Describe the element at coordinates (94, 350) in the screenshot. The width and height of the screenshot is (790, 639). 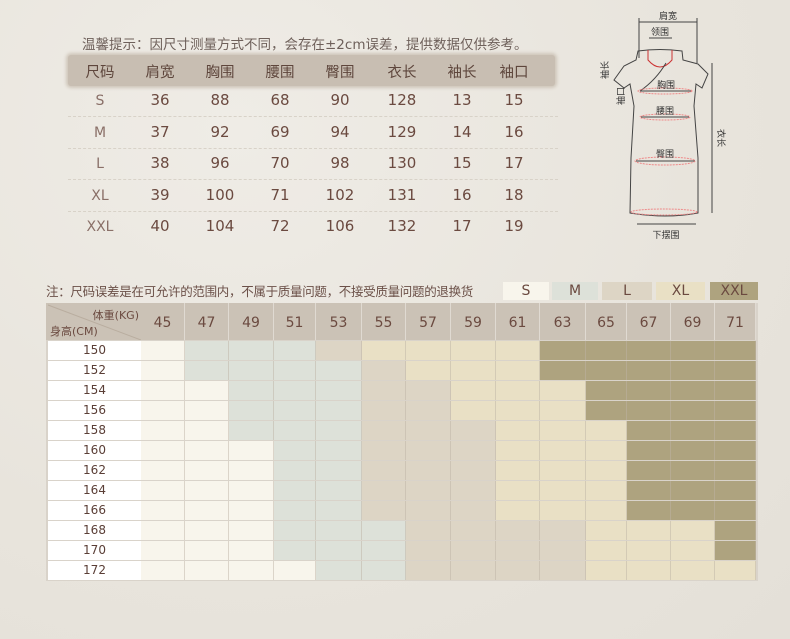
I see `height-label: 150` at that location.